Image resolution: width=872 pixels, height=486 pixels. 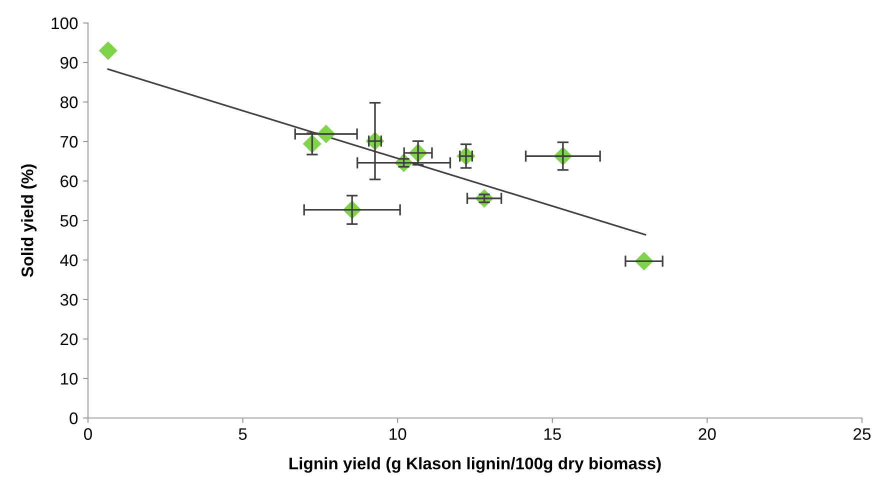 What do you see at coordinates (108, 50) in the screenshot?
I see `point` at bounding box center [108, 50].